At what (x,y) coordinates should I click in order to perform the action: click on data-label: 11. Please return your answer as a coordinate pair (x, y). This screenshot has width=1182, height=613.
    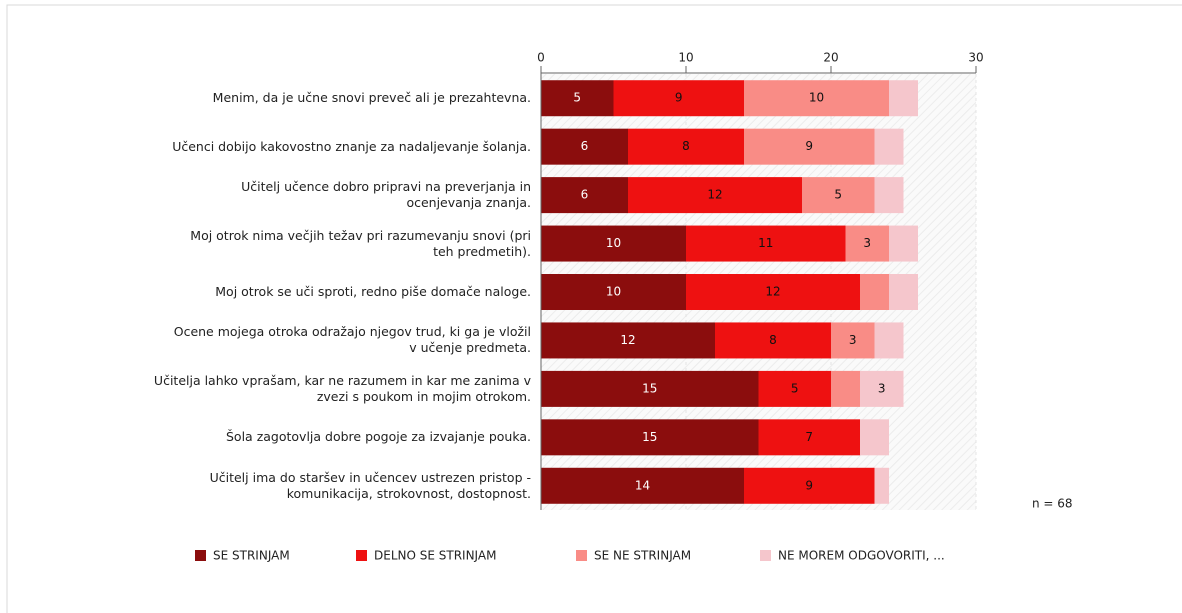
    Looking at the image, I should click on (765, 243).